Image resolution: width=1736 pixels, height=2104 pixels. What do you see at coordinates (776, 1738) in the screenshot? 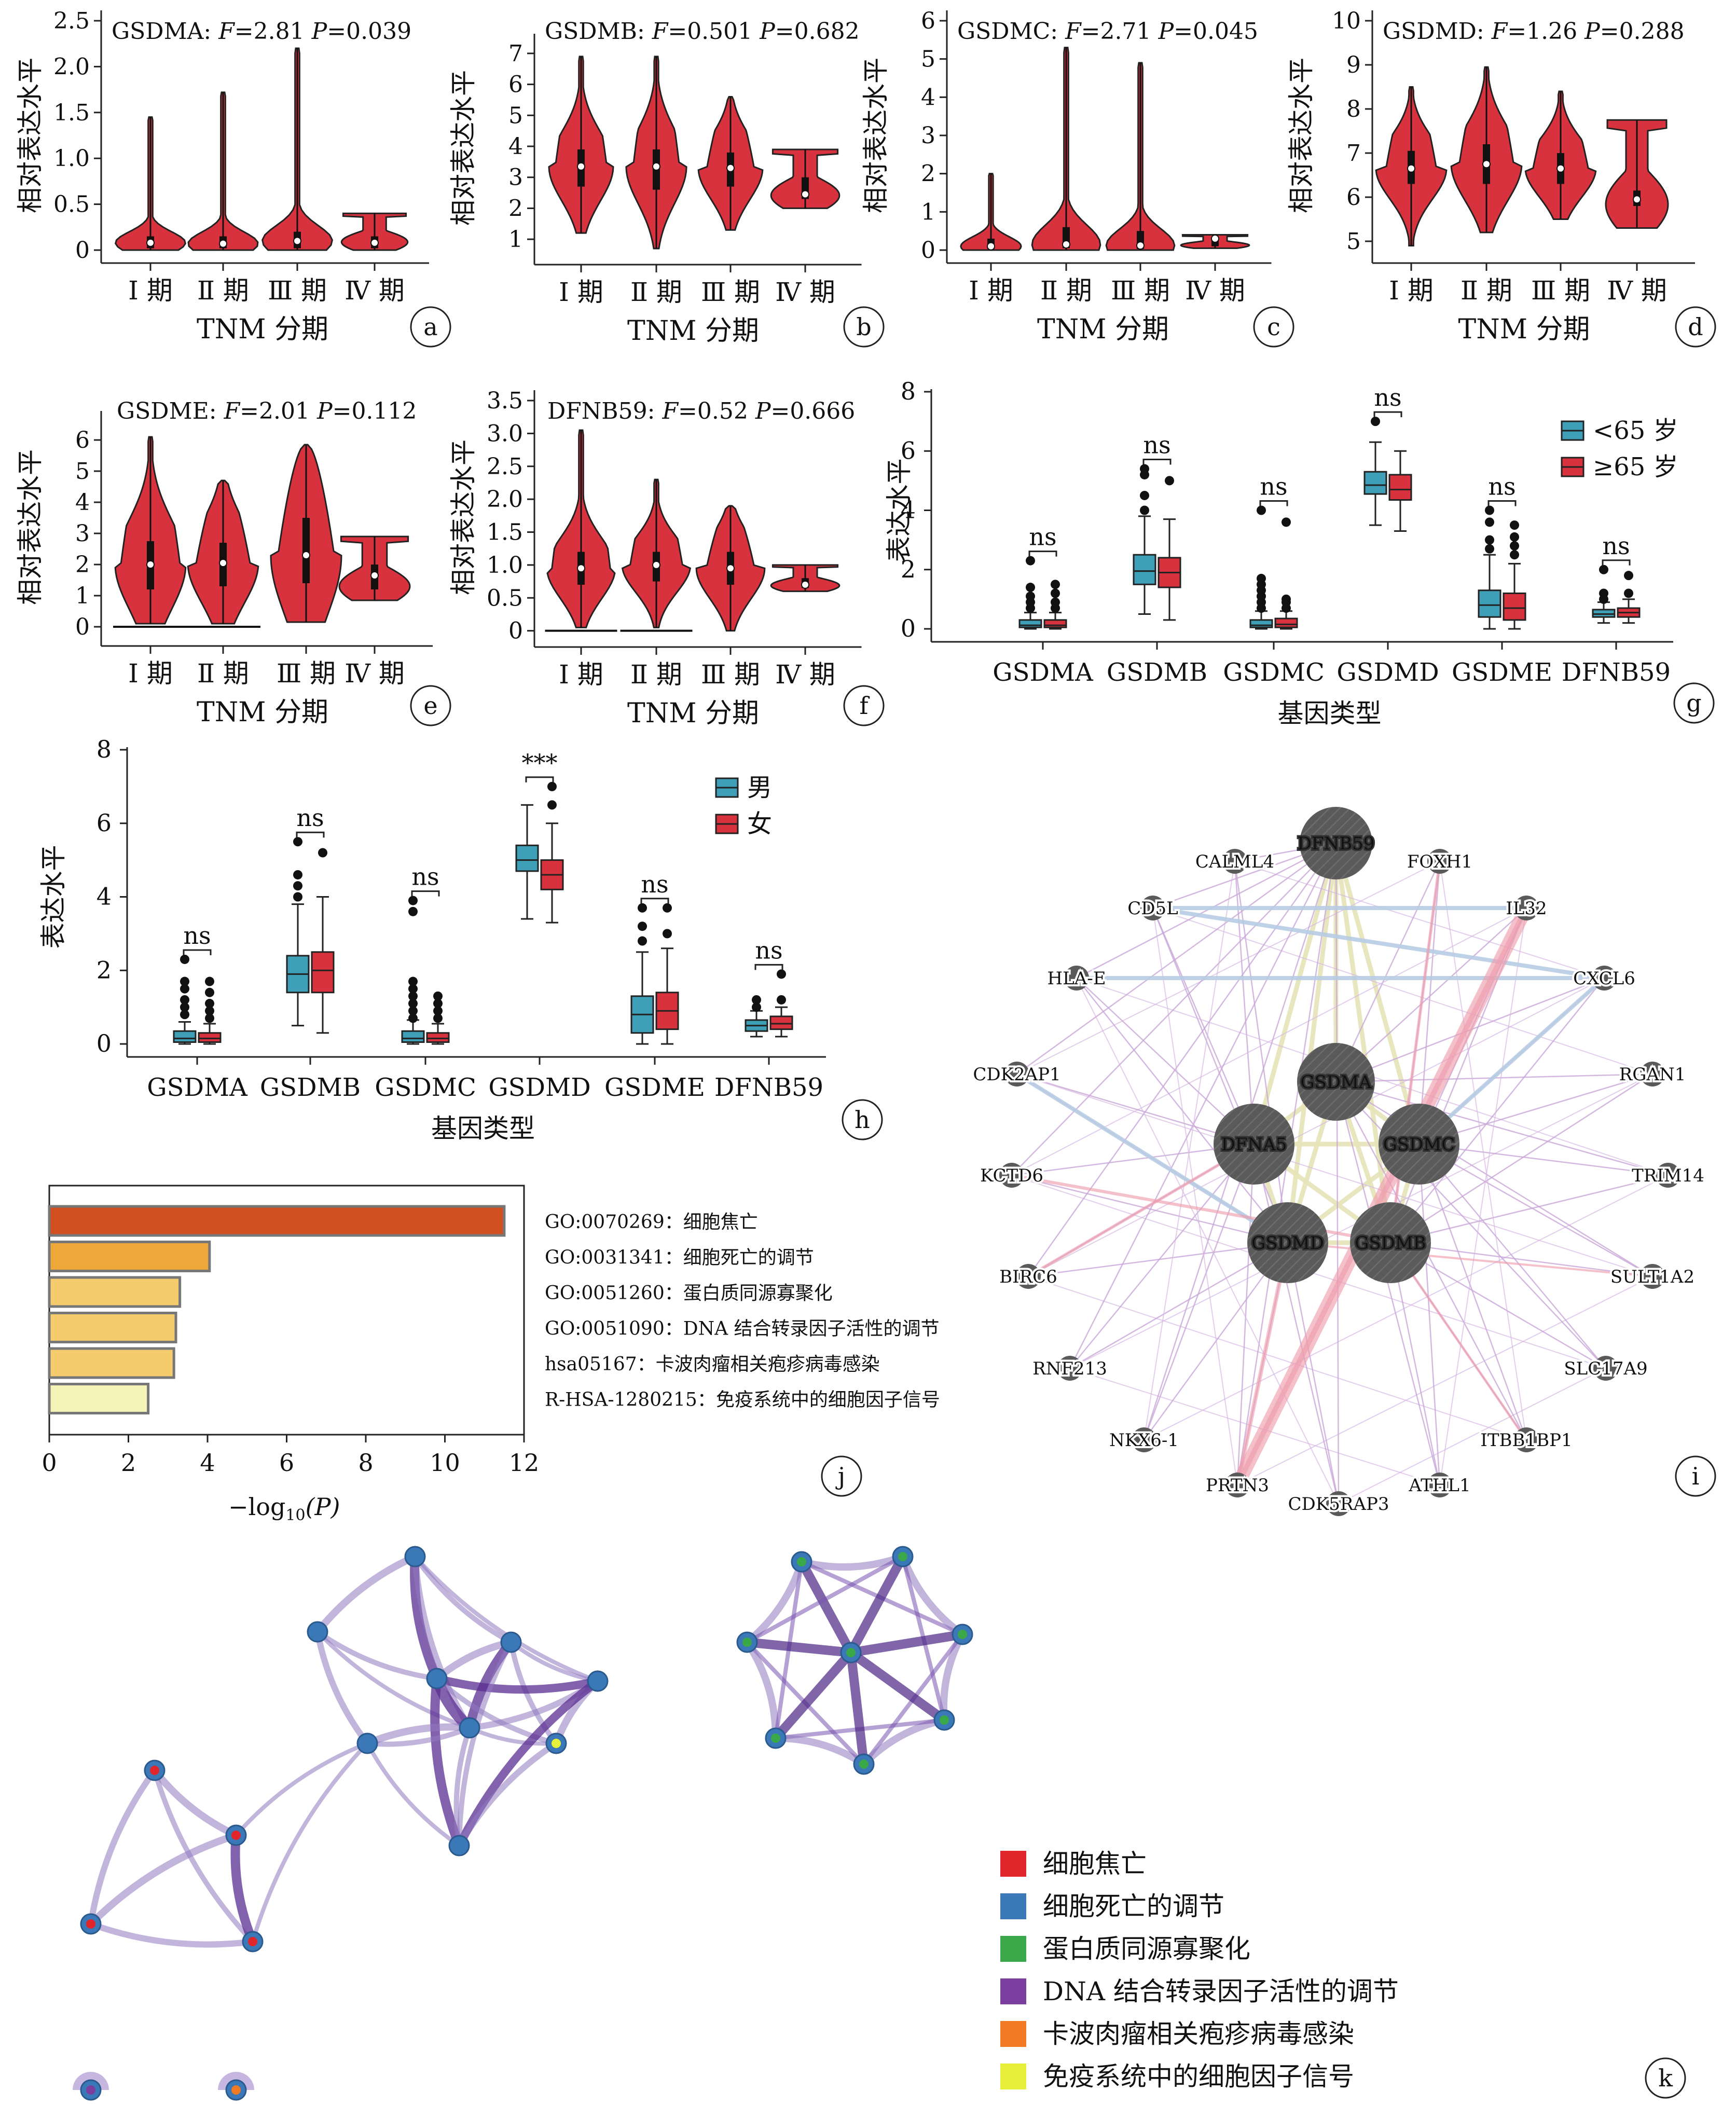
I see `cluster-node-core` at bounding box center [776, 1738].